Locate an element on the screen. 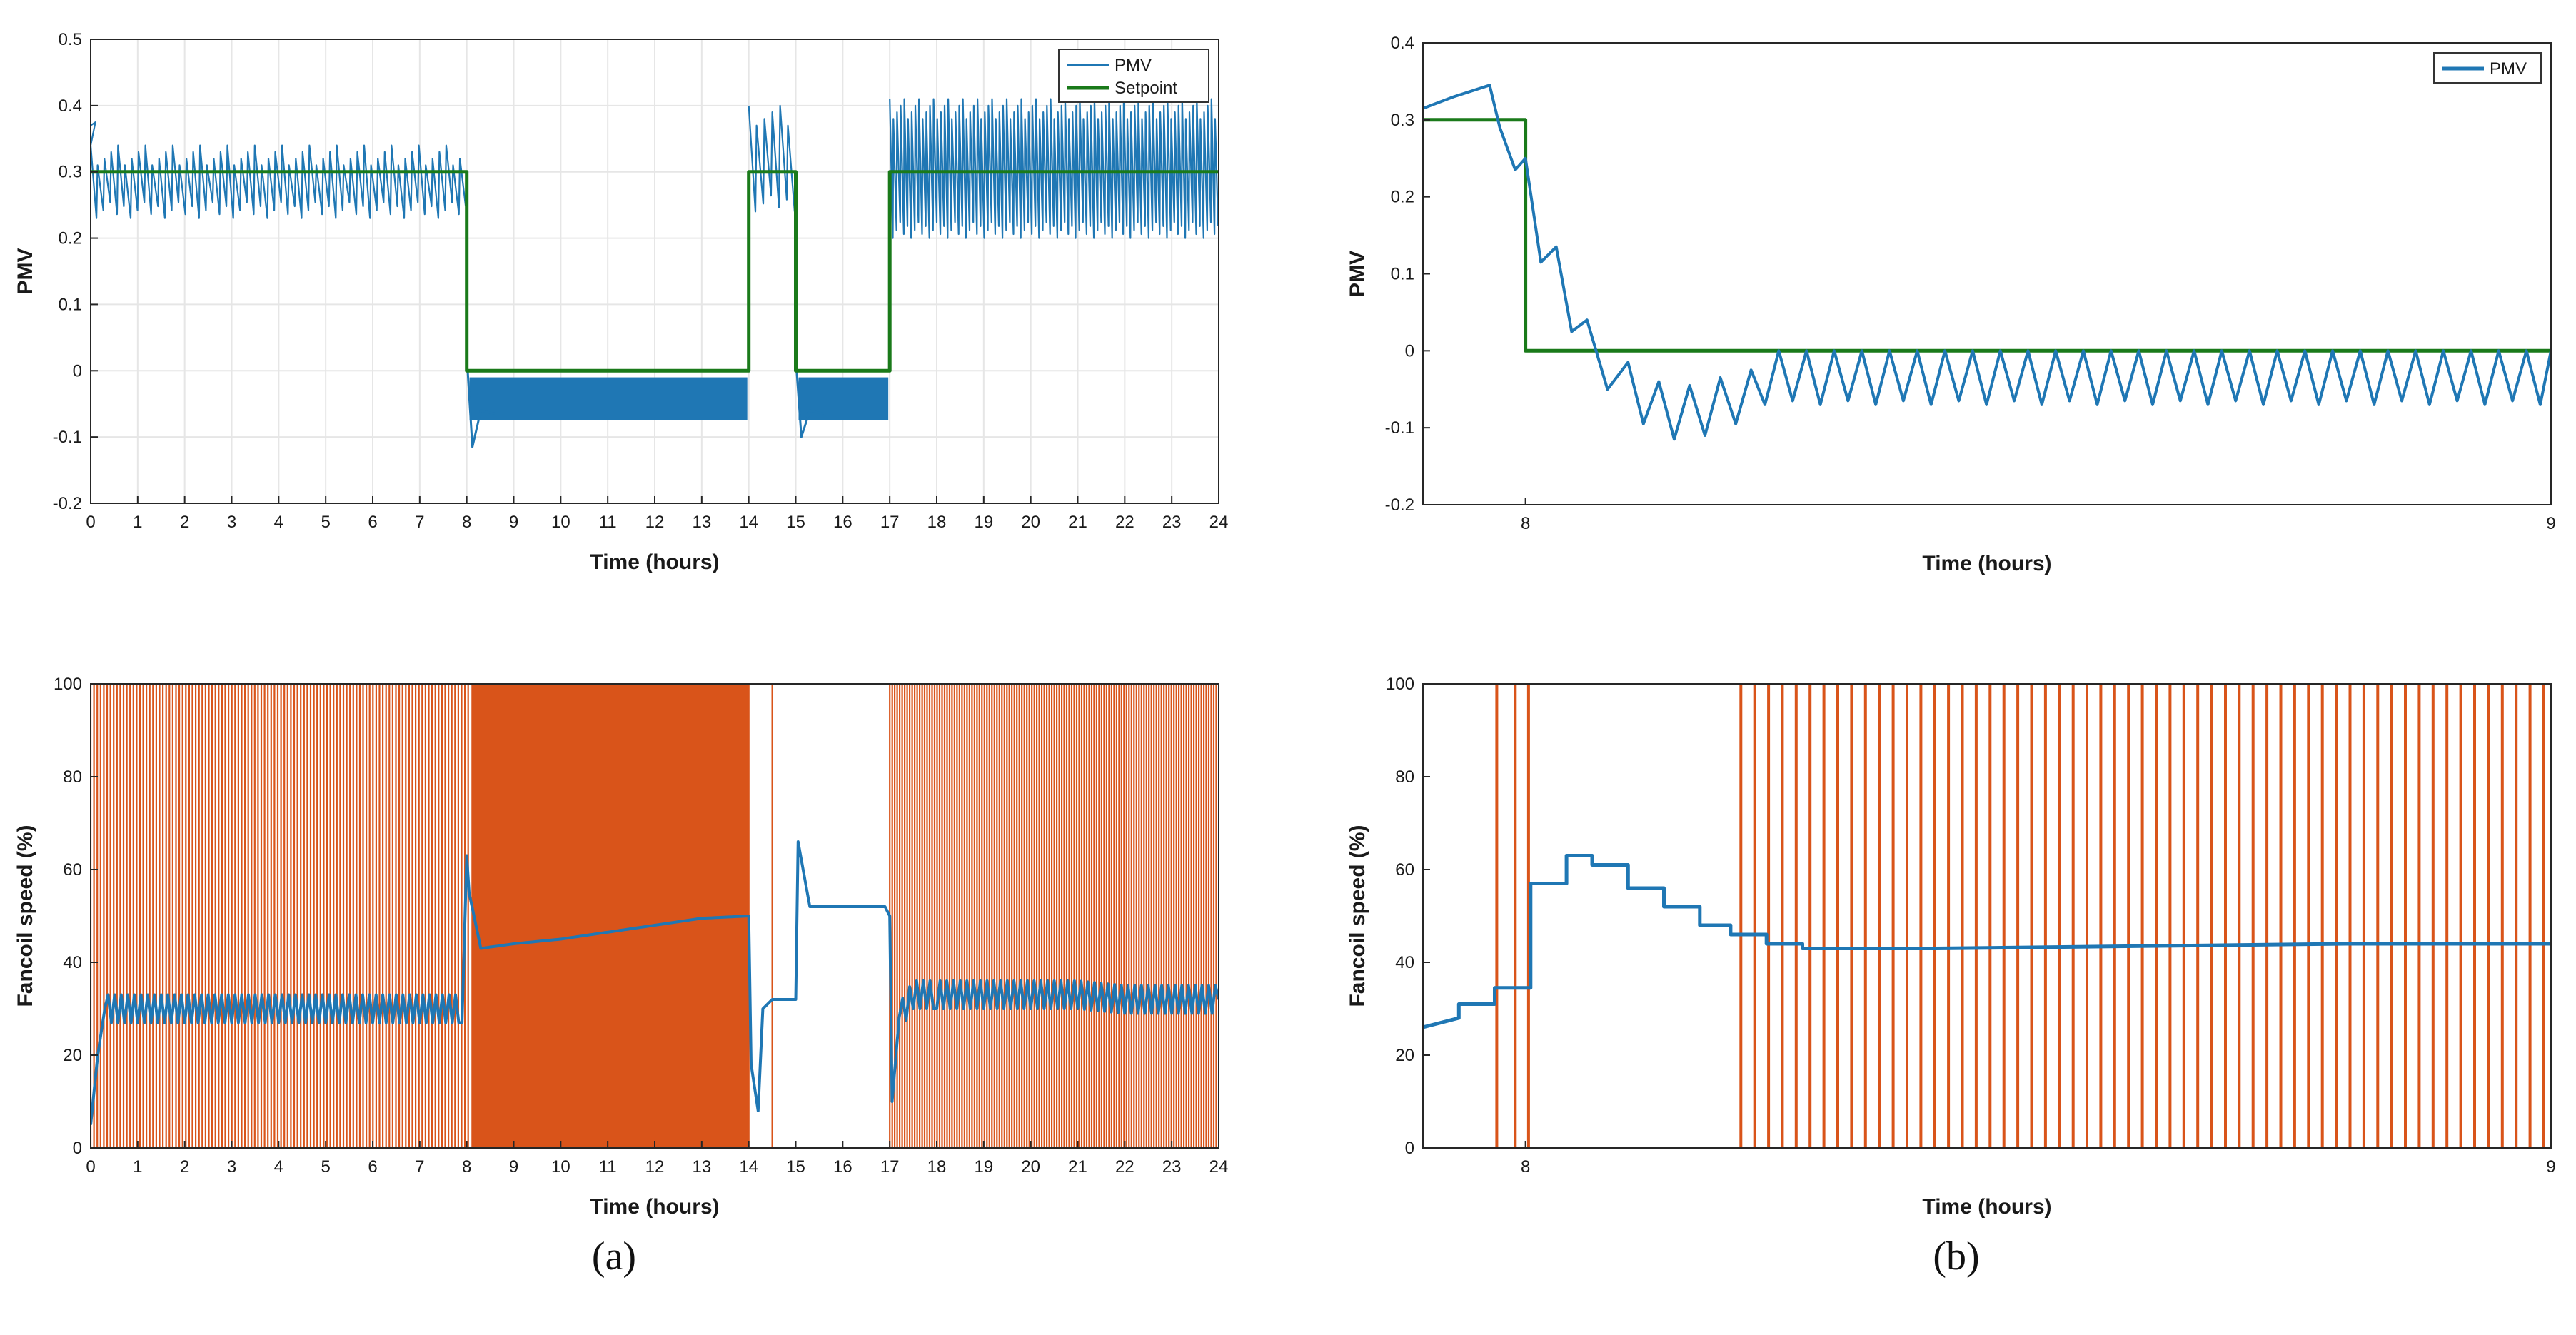 The height and width of the screenshot is (1335, 2576). y-tick-label: 0.5 is located at coordinates (70, 39).